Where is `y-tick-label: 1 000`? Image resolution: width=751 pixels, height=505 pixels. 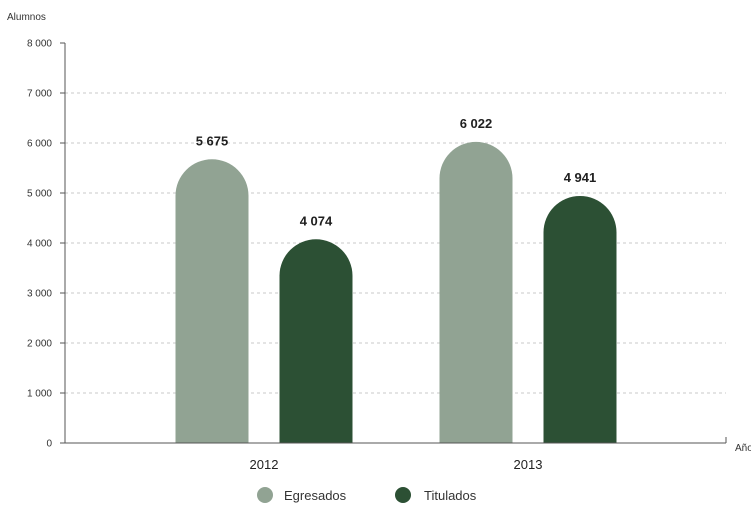
y-tick-label: 1 000 is located at coordinates (39, 394).